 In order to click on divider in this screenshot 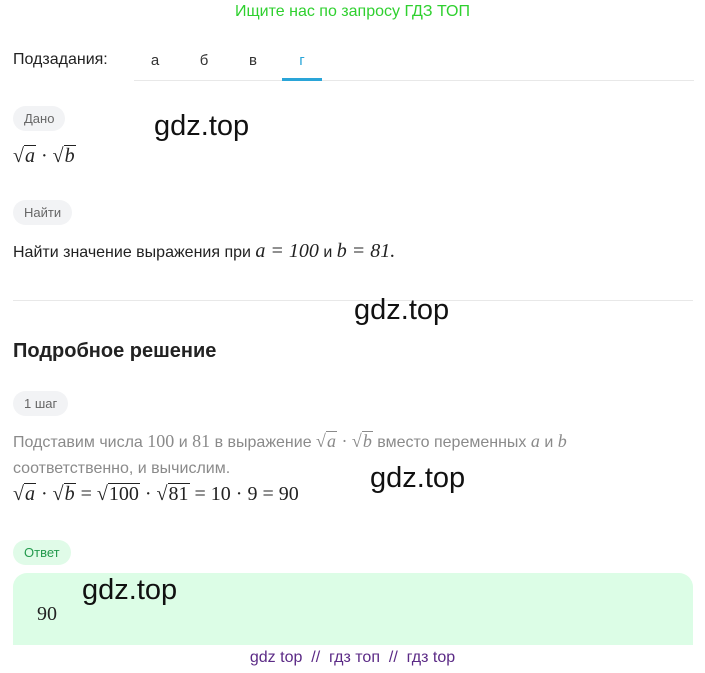, I will do `click(353, 300)`.